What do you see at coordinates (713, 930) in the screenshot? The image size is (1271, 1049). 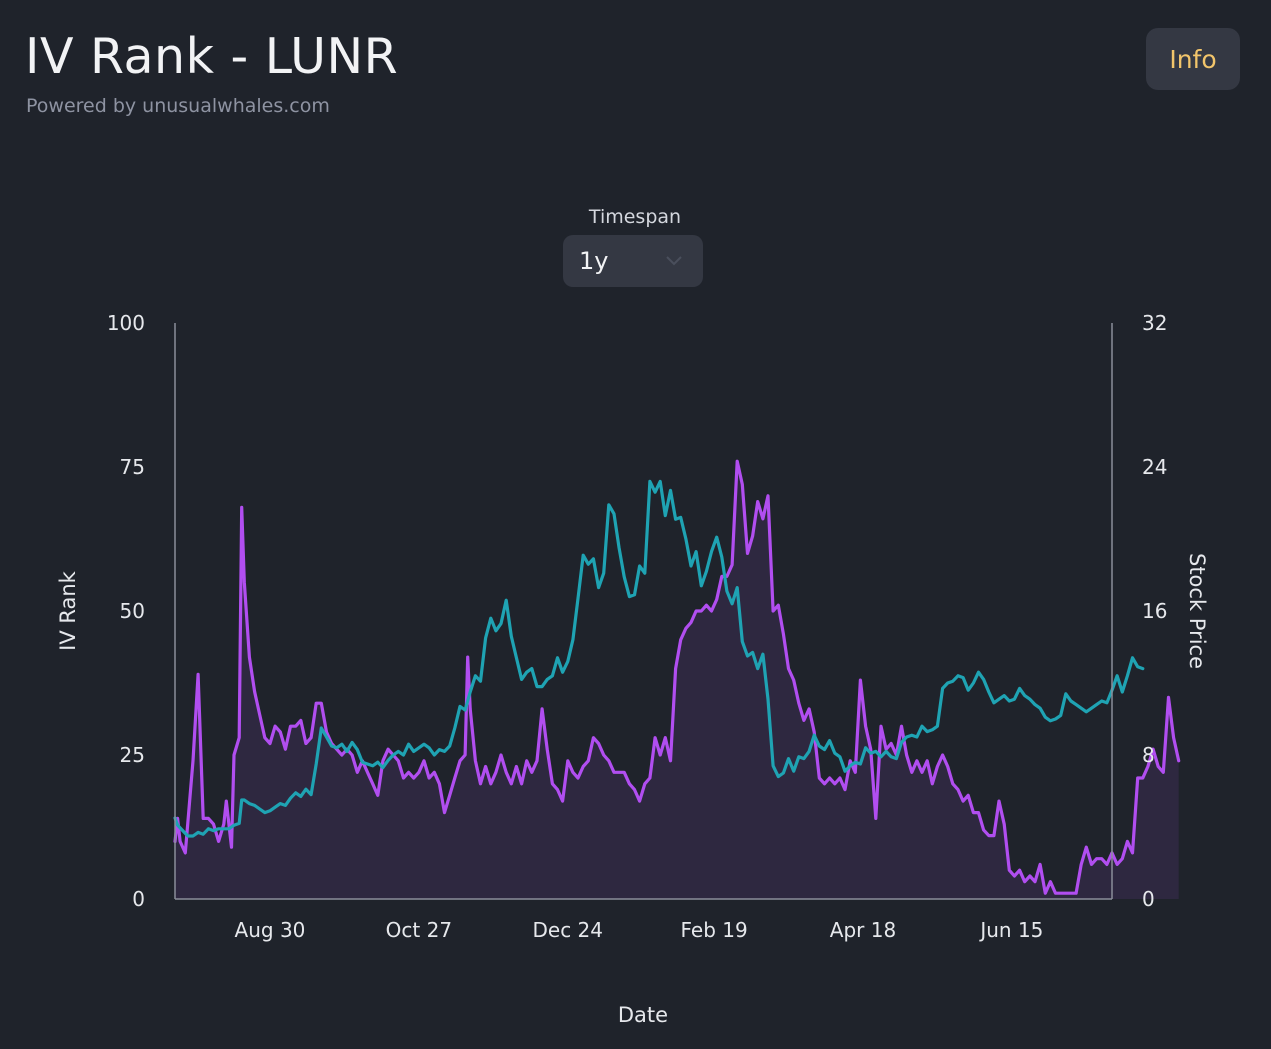 I see `x-tick-label: Feb 19` at bounding box center [713, 930].